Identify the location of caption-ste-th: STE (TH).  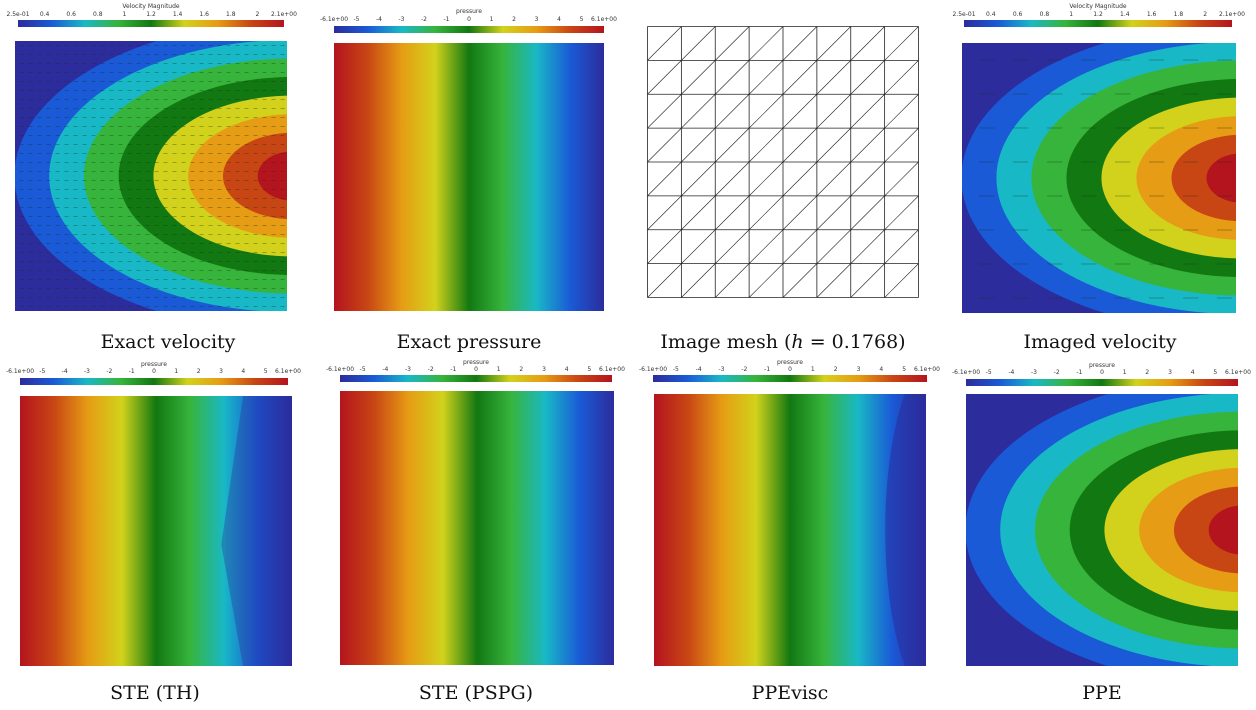
(155, 693).